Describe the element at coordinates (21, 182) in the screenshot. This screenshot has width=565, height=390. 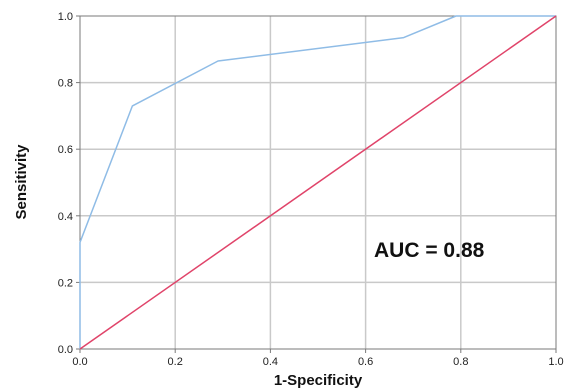
I see `y-axis-title: Sensitivity` at that location.